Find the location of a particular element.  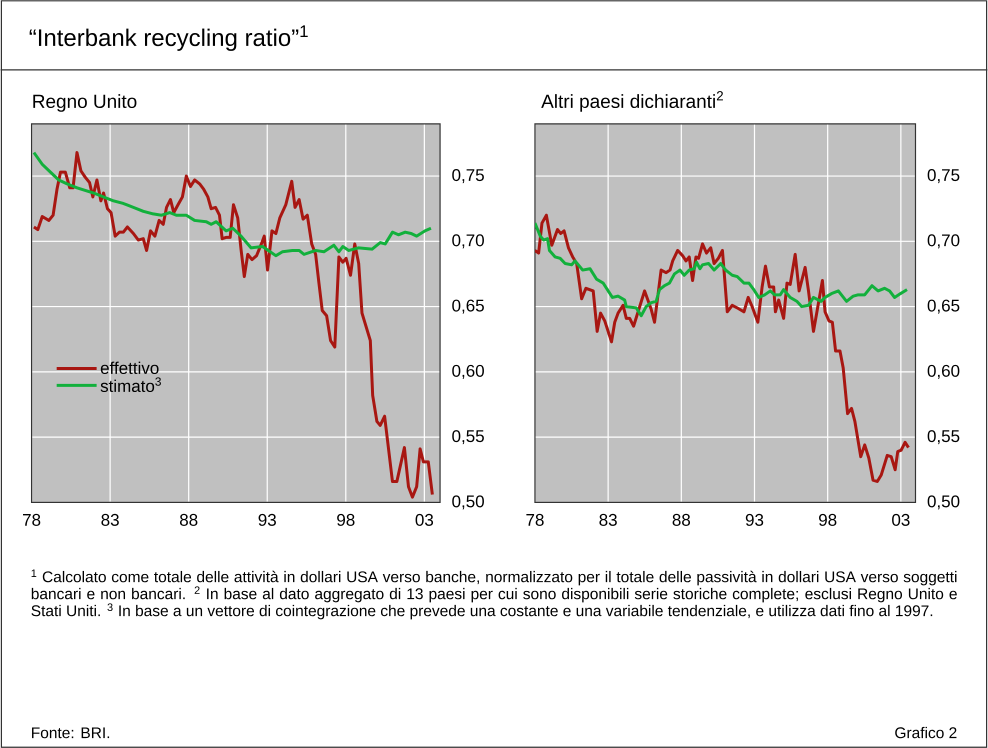

chart-title: Altri paesi dichiaranti$^{2}$ is located at coordinates (632, 101).